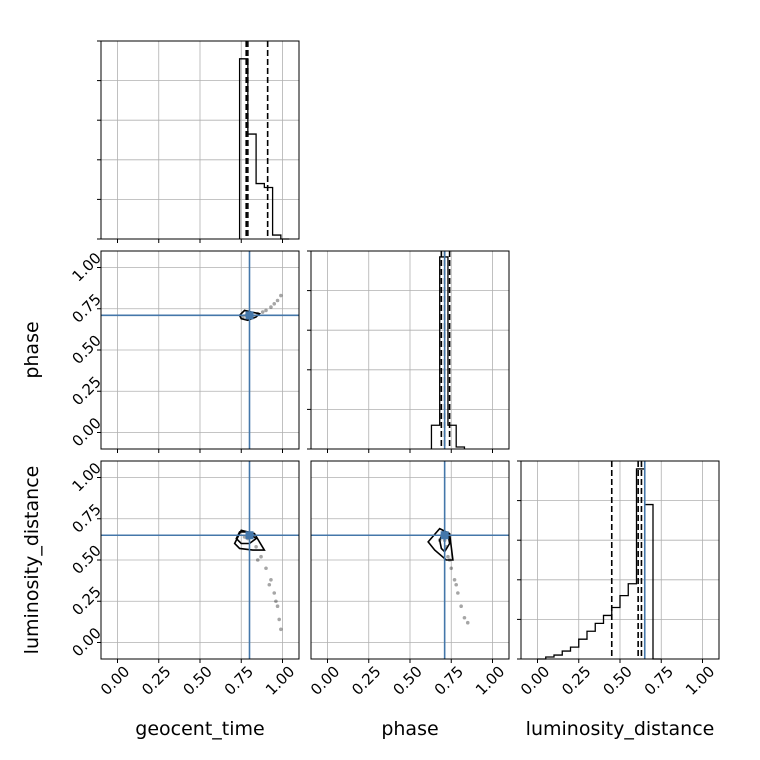 This screenshot has width=760, height=760. What do you see at coordinates (160, 351) in the screenshot?
I see `panel-geocent_time-vs-phase: 0.00 0.25 0.50 0.75 1.00 phase` at bounding box center [160, 351].